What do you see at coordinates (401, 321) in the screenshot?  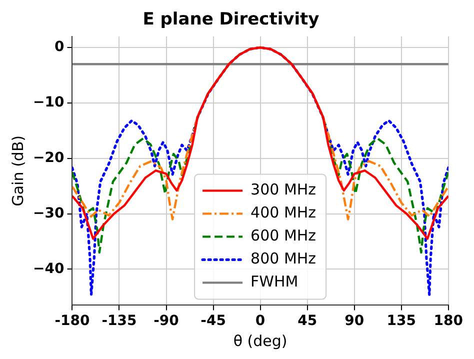 I see `x-tick-label: 135` at bounding box center [401, 321].